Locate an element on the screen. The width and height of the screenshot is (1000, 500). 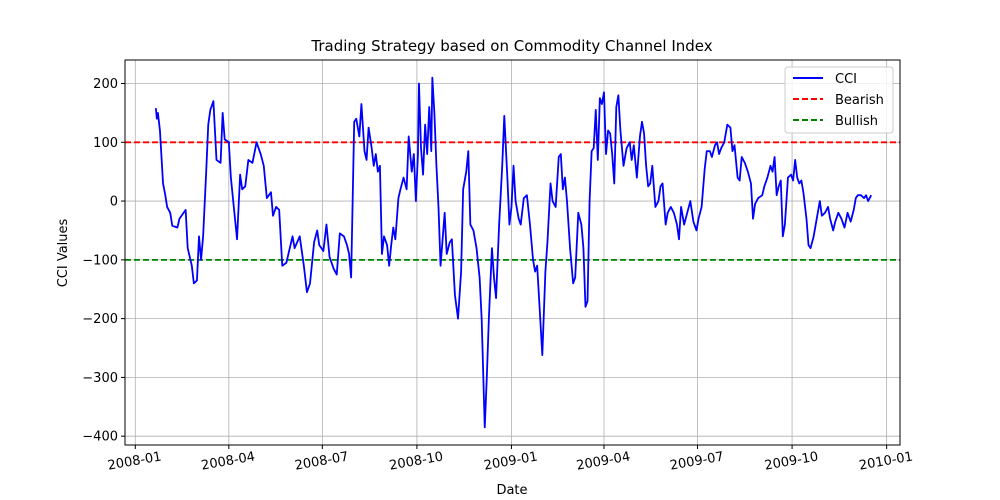
legend-box is located at coordinates (839, 100).